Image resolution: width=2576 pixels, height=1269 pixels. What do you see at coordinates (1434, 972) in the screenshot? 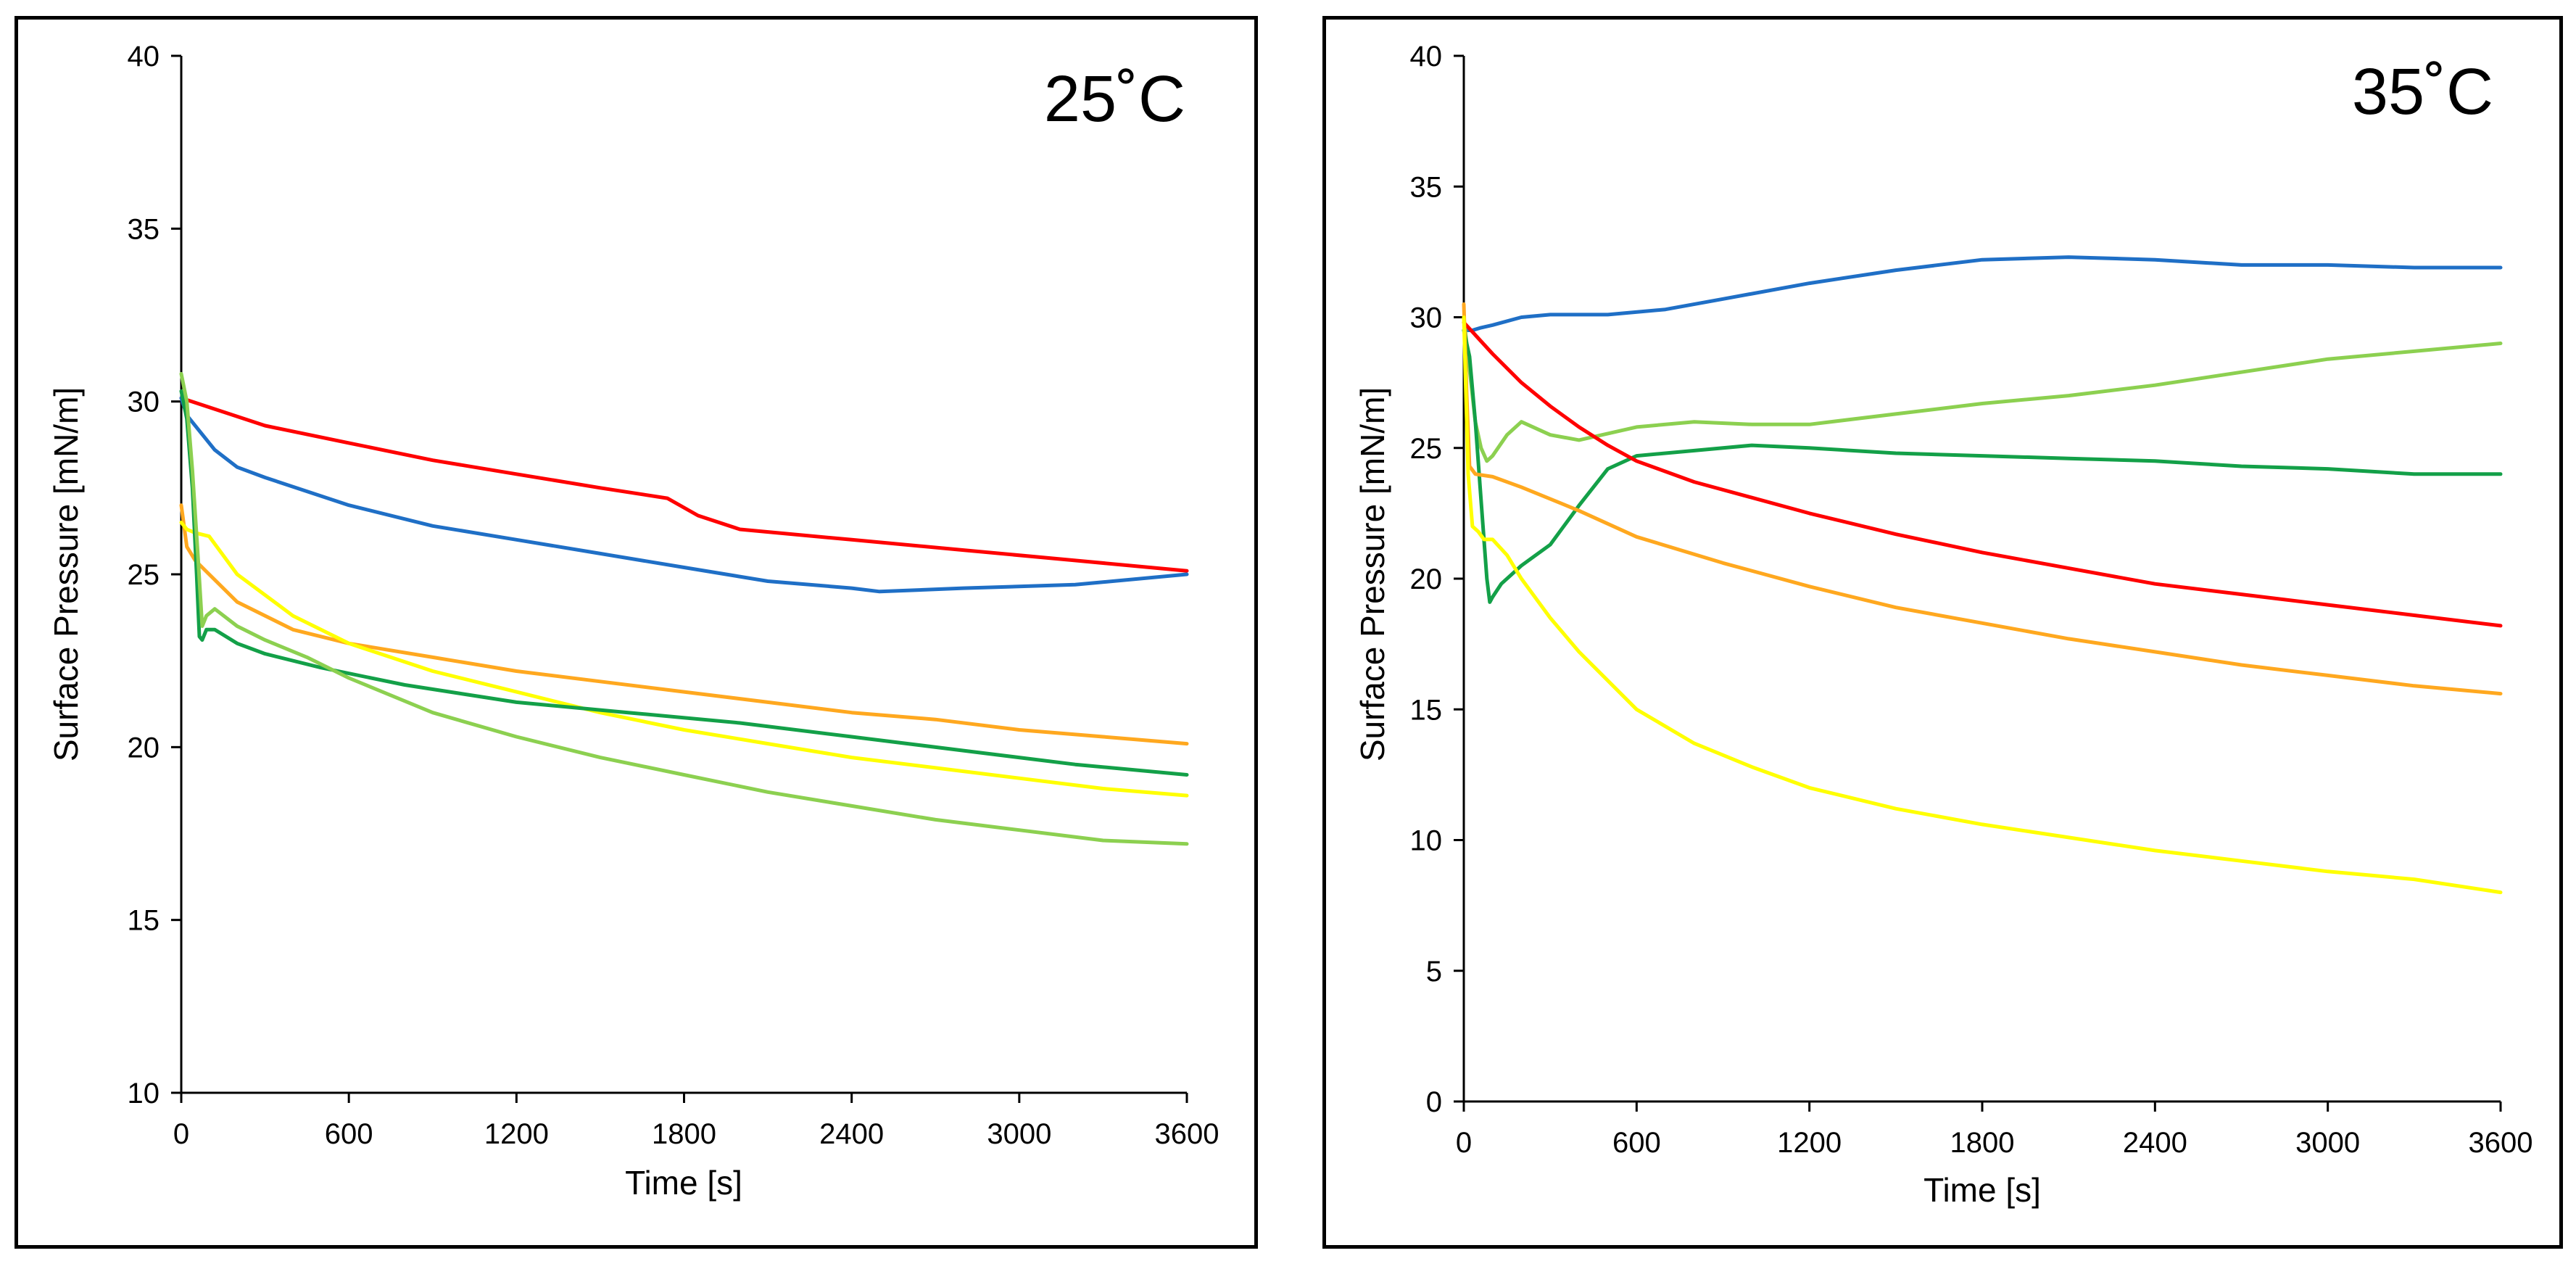
I see `y-tick-label: 5` at bounding box center [1434, 972].